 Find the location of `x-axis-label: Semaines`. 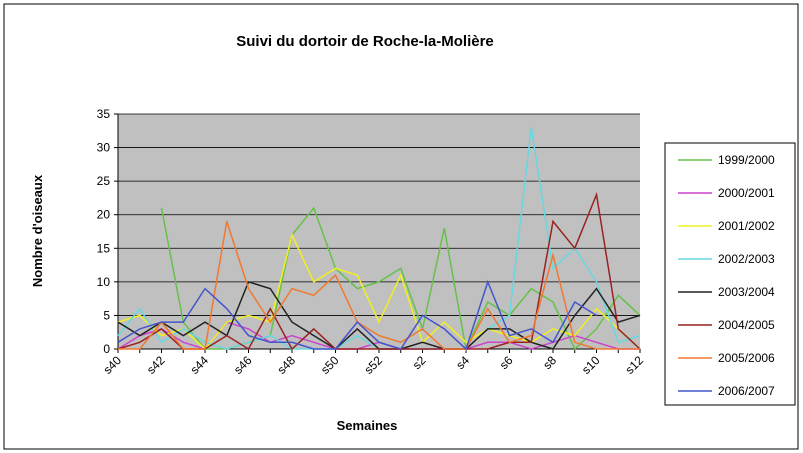

x-axis-label: Semaines is located at coordinates (367, 425).